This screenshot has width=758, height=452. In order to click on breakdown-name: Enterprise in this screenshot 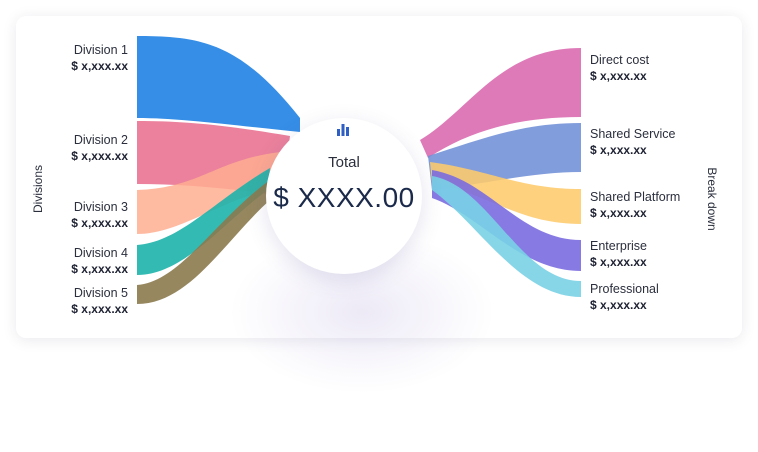, I will do `click(618, 246)`.